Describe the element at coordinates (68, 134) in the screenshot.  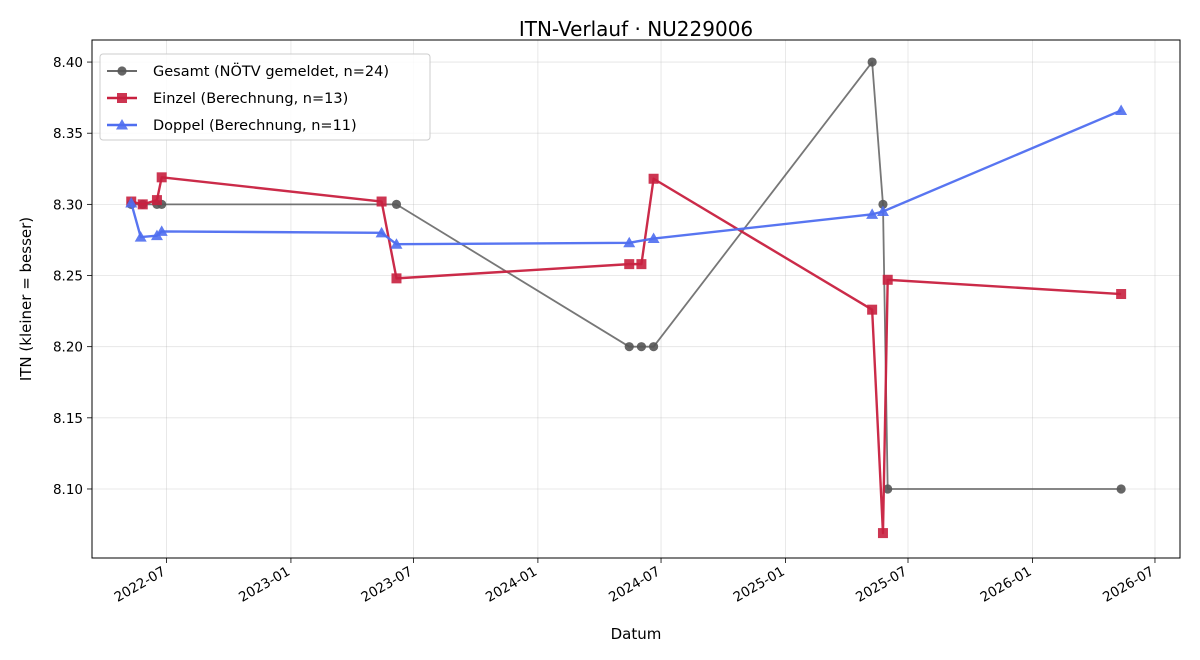
I see `y-tick-label: 8.35` at that location.